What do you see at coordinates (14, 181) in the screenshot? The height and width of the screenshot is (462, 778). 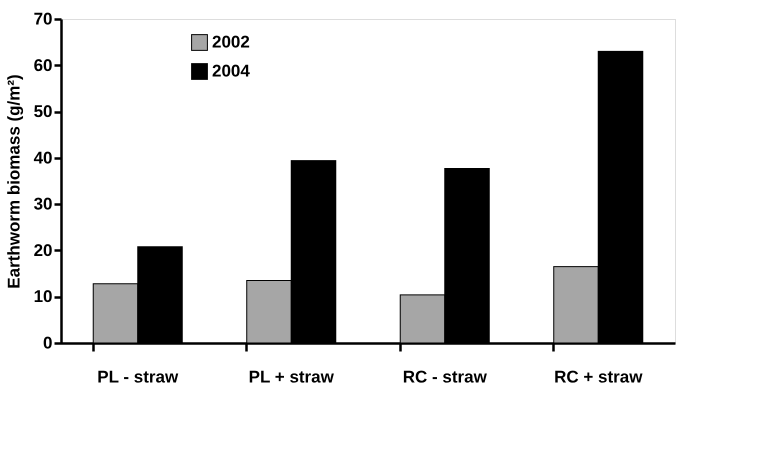 I see `y-axis-title: Earthworm biomass (g/m²)` at bounding box center [14, 181].